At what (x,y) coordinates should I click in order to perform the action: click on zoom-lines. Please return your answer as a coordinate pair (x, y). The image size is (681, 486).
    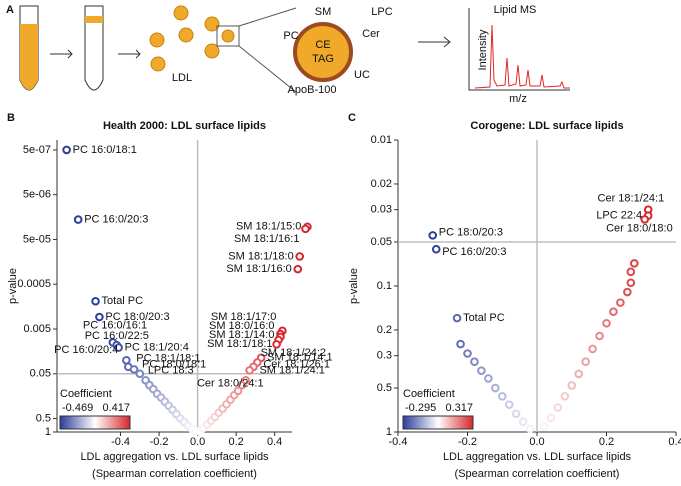
    Looking at the image, I should click on (267, 50).